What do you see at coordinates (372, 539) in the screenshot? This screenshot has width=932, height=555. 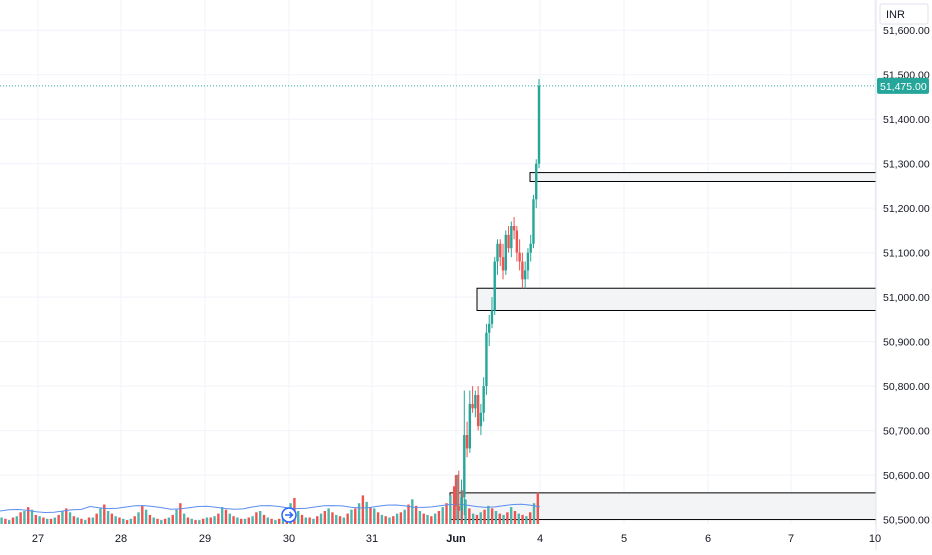 I see `time-tick-label: 31` at bounding box center [372, 539].